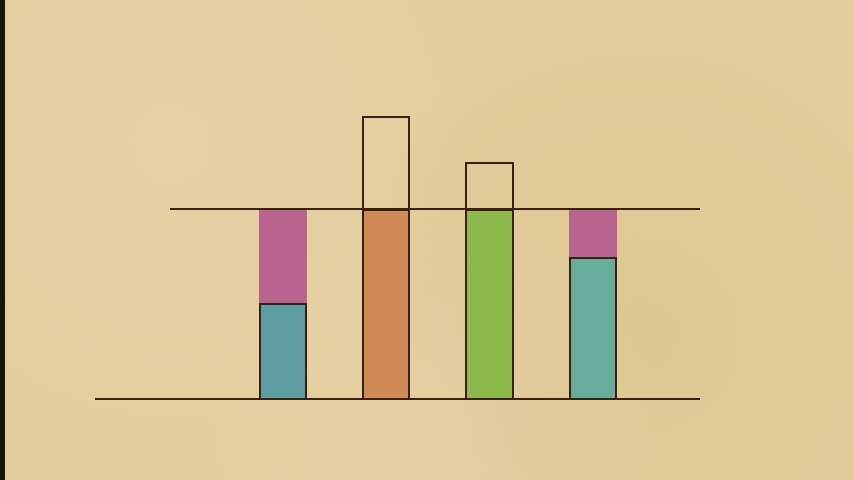  I want to click on bar-4-teal-segment, so click(593, 328).